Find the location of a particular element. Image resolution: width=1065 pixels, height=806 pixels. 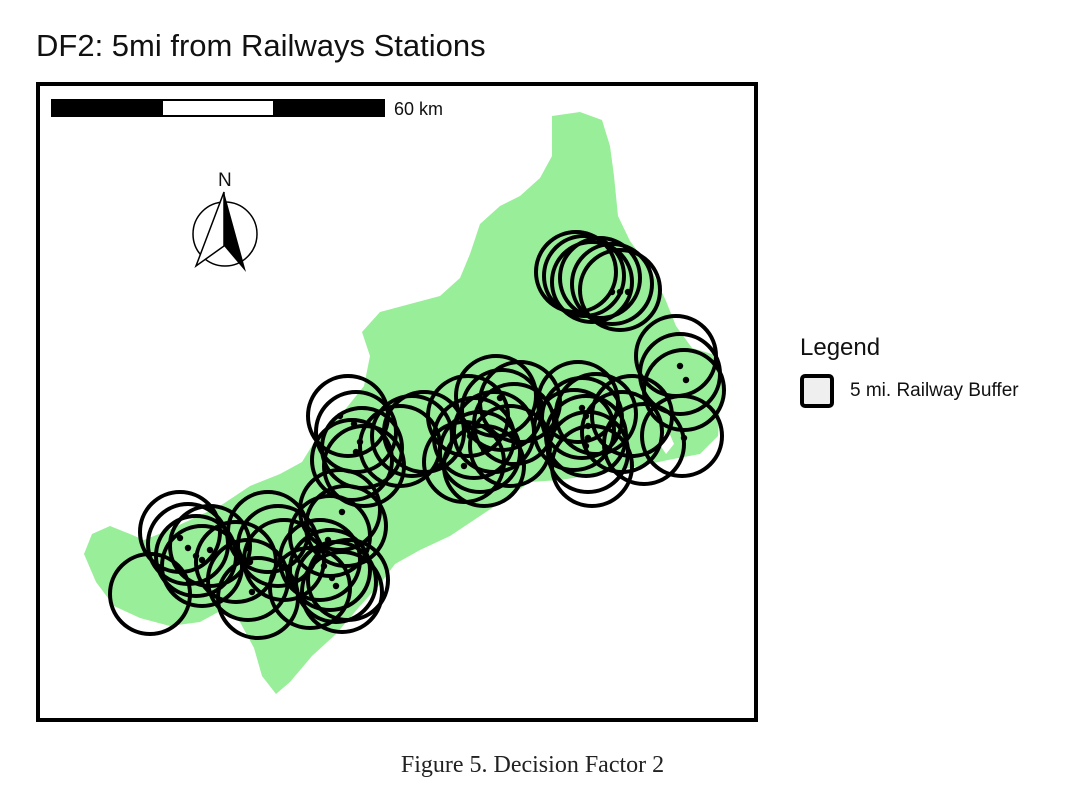

legend-item: 5 mi. Railway Buffer is located at coordinates (909, 391).